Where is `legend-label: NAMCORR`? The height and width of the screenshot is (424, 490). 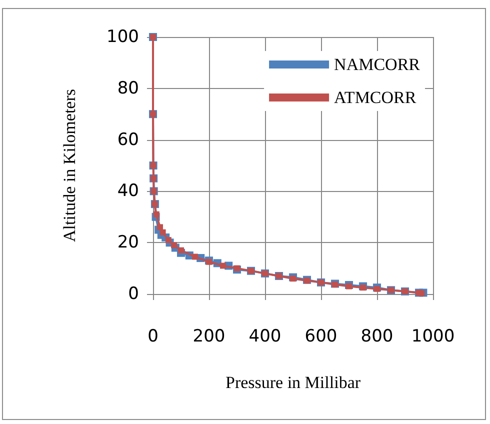
legend-label: NAMCORR is located at coordinates (377, 64).